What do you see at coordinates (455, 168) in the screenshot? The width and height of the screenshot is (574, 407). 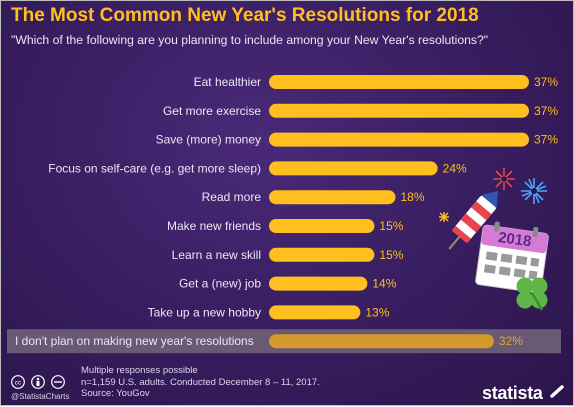 I see `value-label: 24%` at bounding box center [455, 168].